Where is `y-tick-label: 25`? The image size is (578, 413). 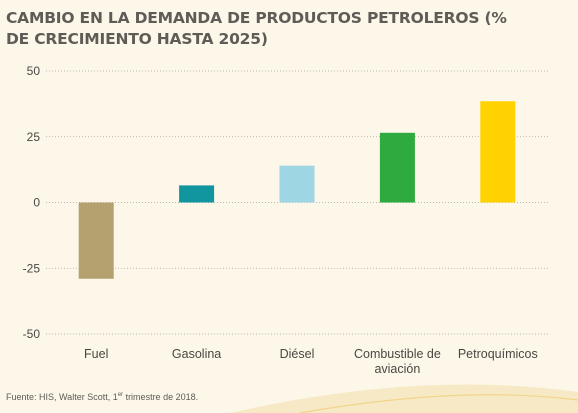
y-tick-label: 25 is located at coordinates (34, 137).